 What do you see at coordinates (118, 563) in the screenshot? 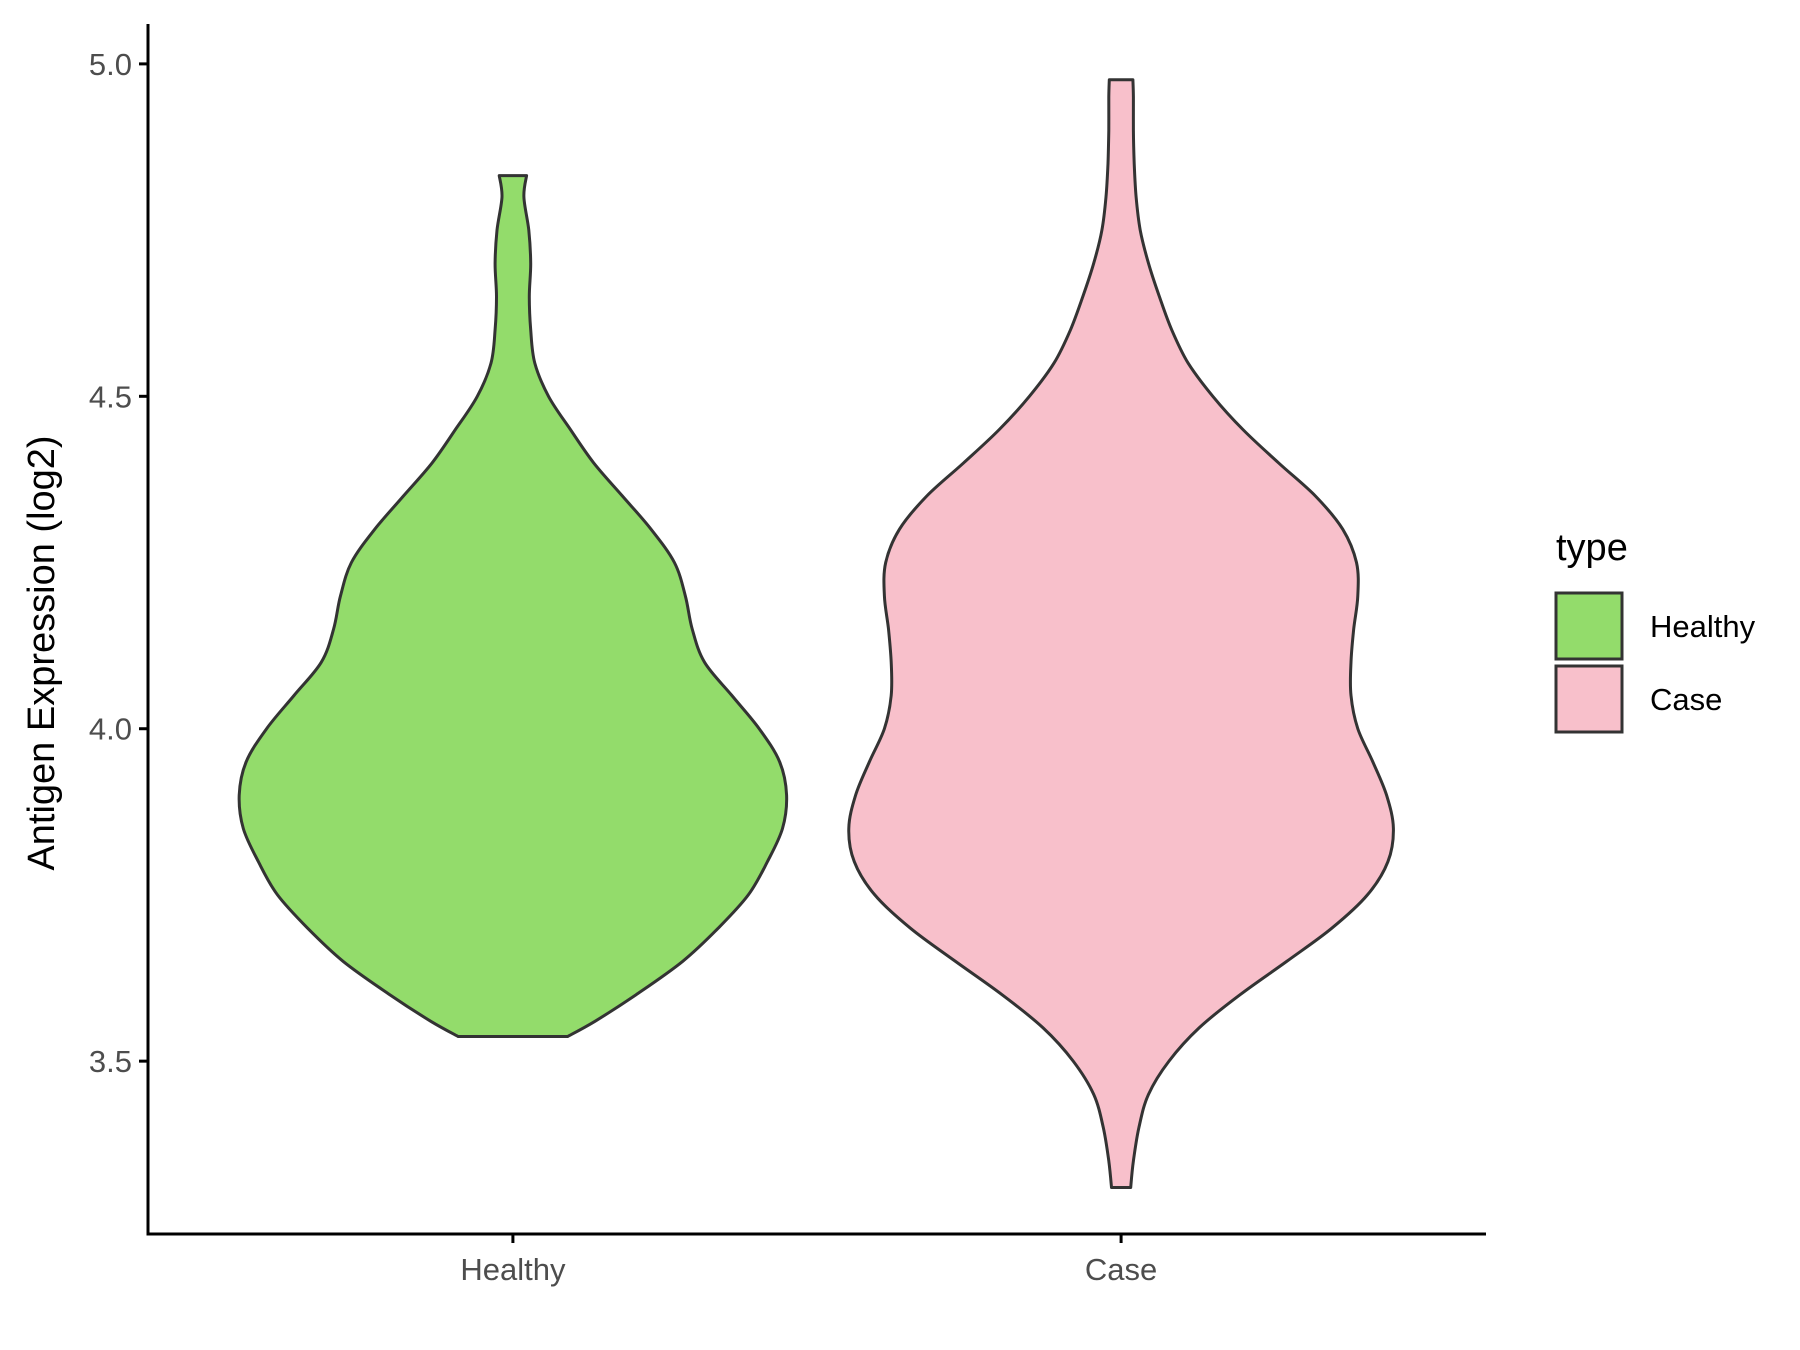
I see `y-ticks: 3.5 4.0 4.5 5.0` at bounding box center [118, 563].